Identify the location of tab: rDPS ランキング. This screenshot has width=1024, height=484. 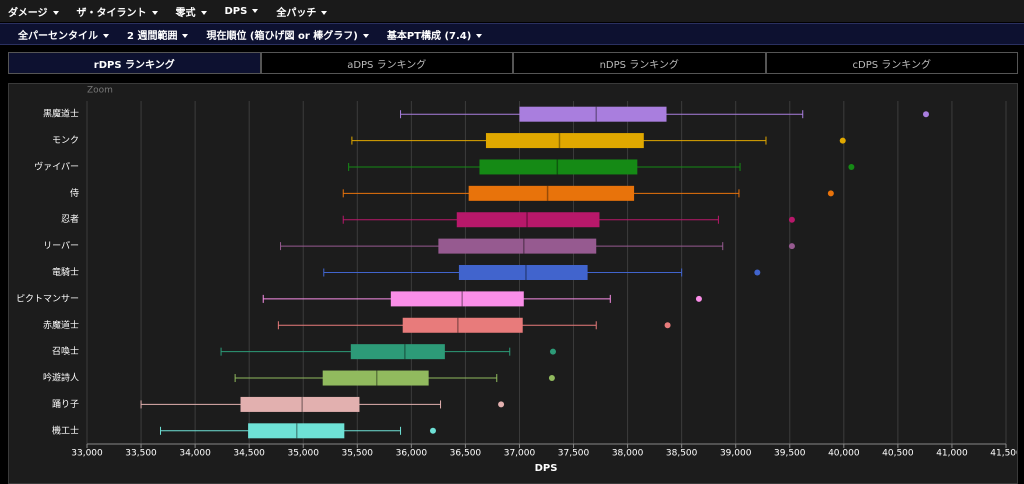
(134, 63).